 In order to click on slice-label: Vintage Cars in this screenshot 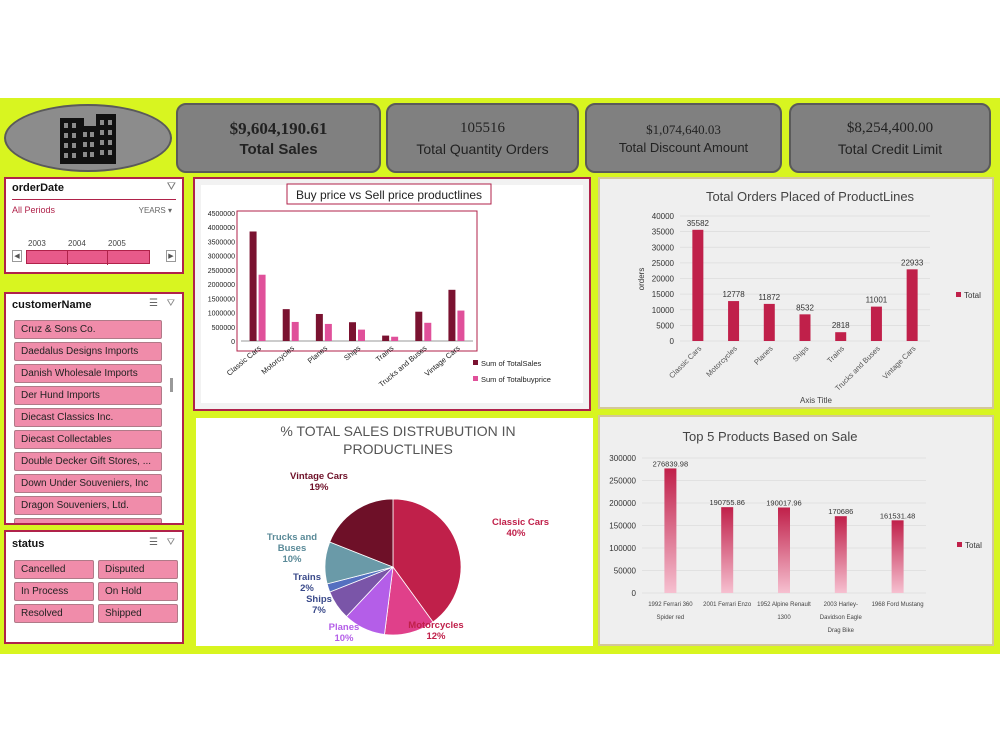, I will do `click(319, 476)`.